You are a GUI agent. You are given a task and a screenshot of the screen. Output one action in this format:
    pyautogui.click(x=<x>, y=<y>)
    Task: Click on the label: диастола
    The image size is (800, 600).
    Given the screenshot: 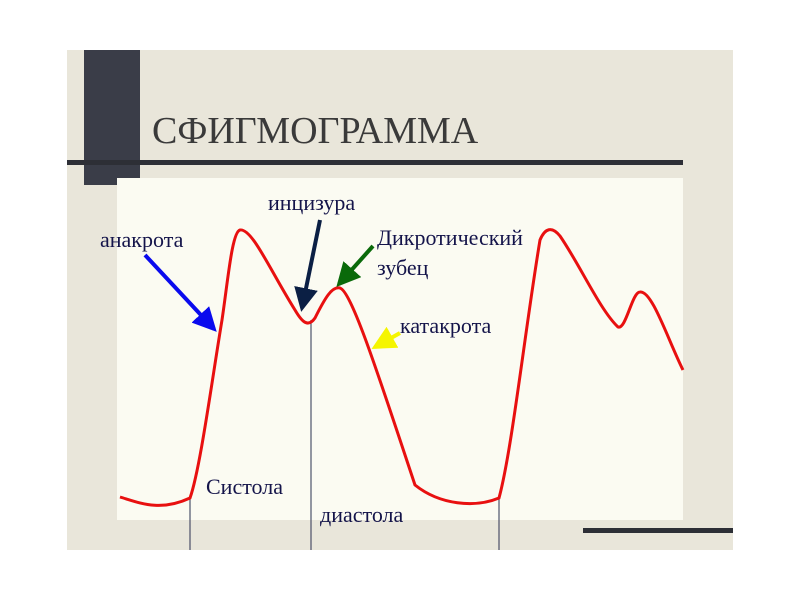 What is the action you would take?
    pyautogui.click(x=362, y=514)
    